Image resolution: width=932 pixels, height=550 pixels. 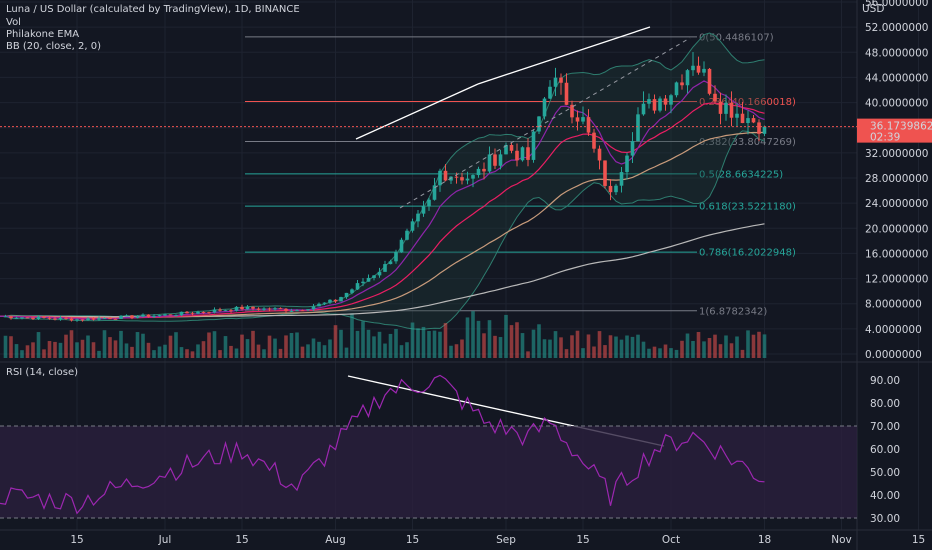 I want to click on time-axis: 15 Jul 15 Aug 15 Sep 15 Oct 18 Nov 15, so click(x=497, y=540).